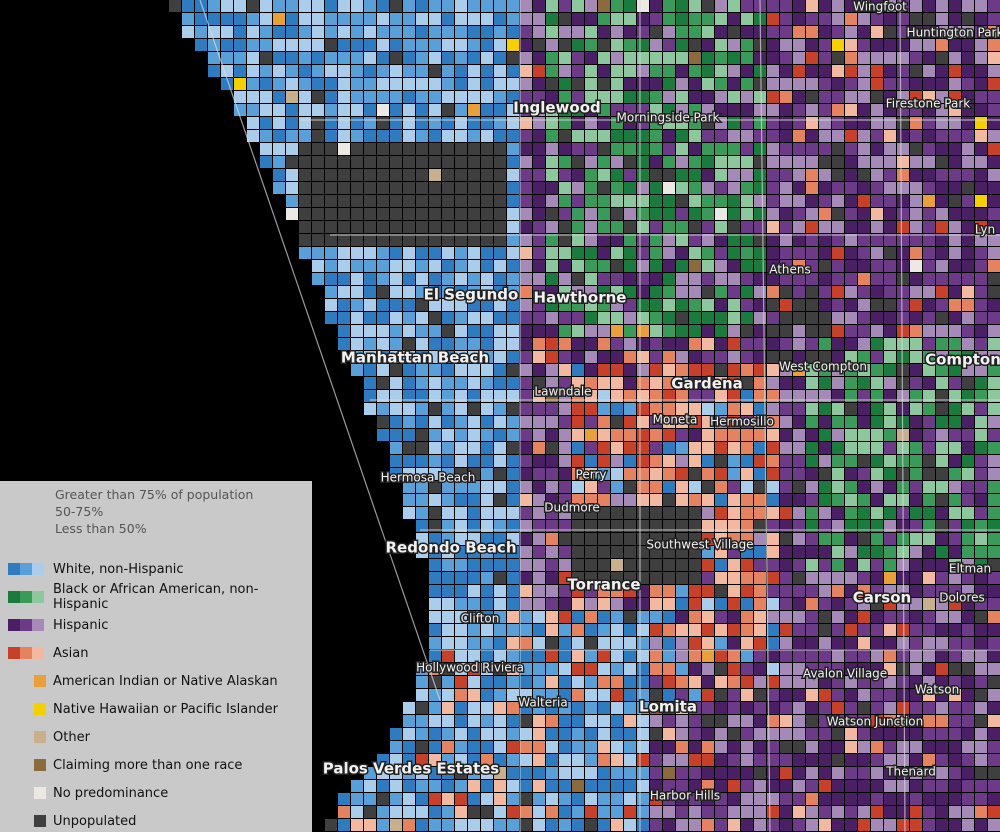 This screenshot has width=1000, height=832. Describe the element at coordinates (81, 625) in the screenshot. I see `legend-label: Hispanic` at that location.